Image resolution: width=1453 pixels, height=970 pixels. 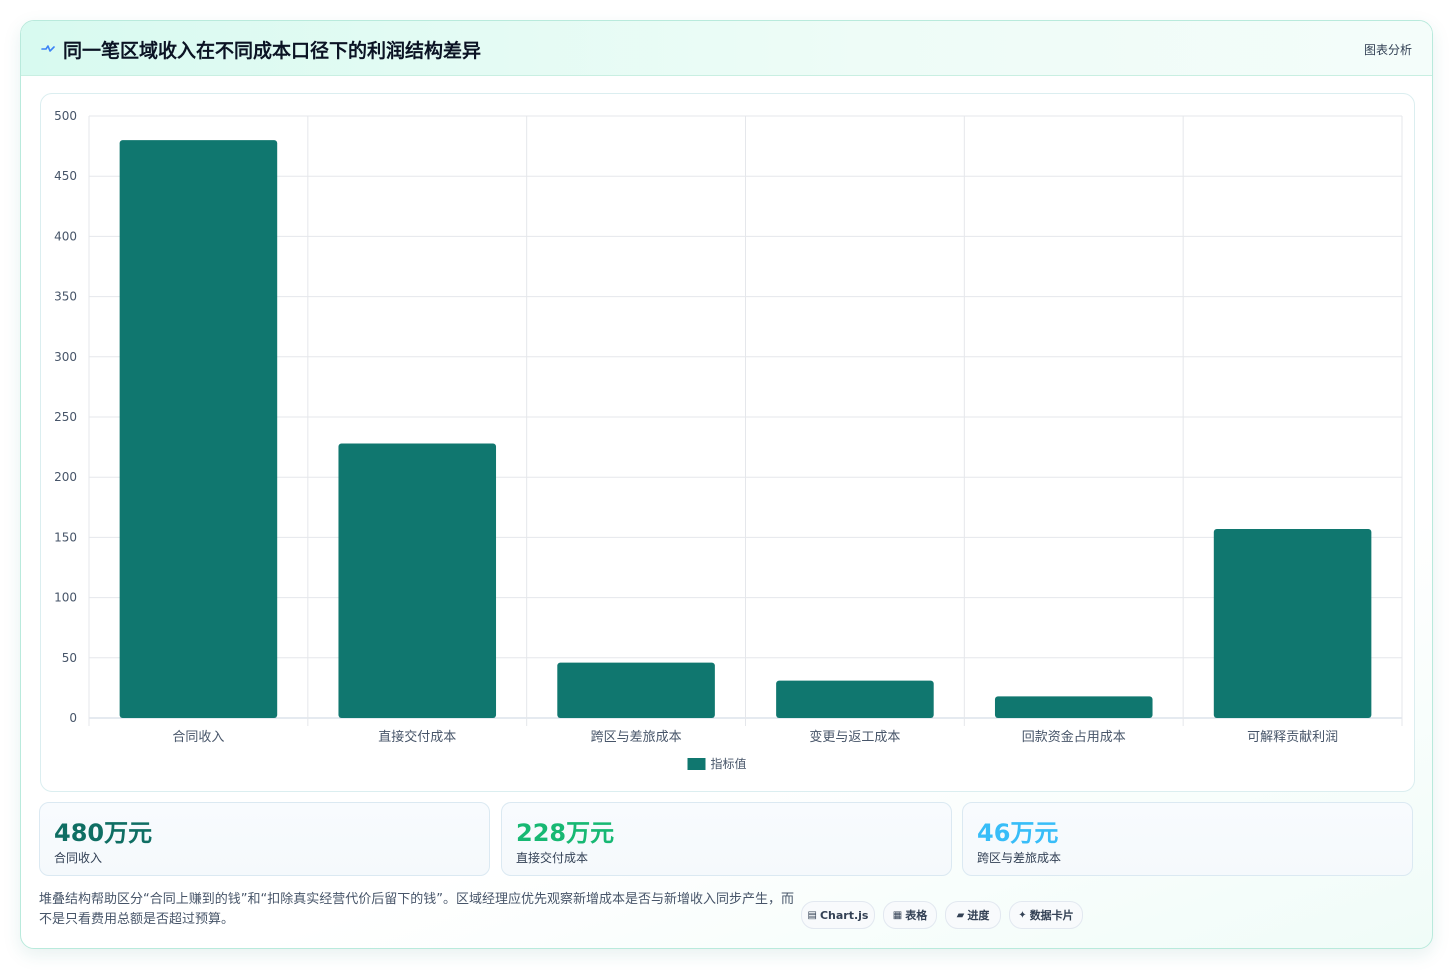 I want to click on y-tick-label: 100, so click(x=65, y=598).